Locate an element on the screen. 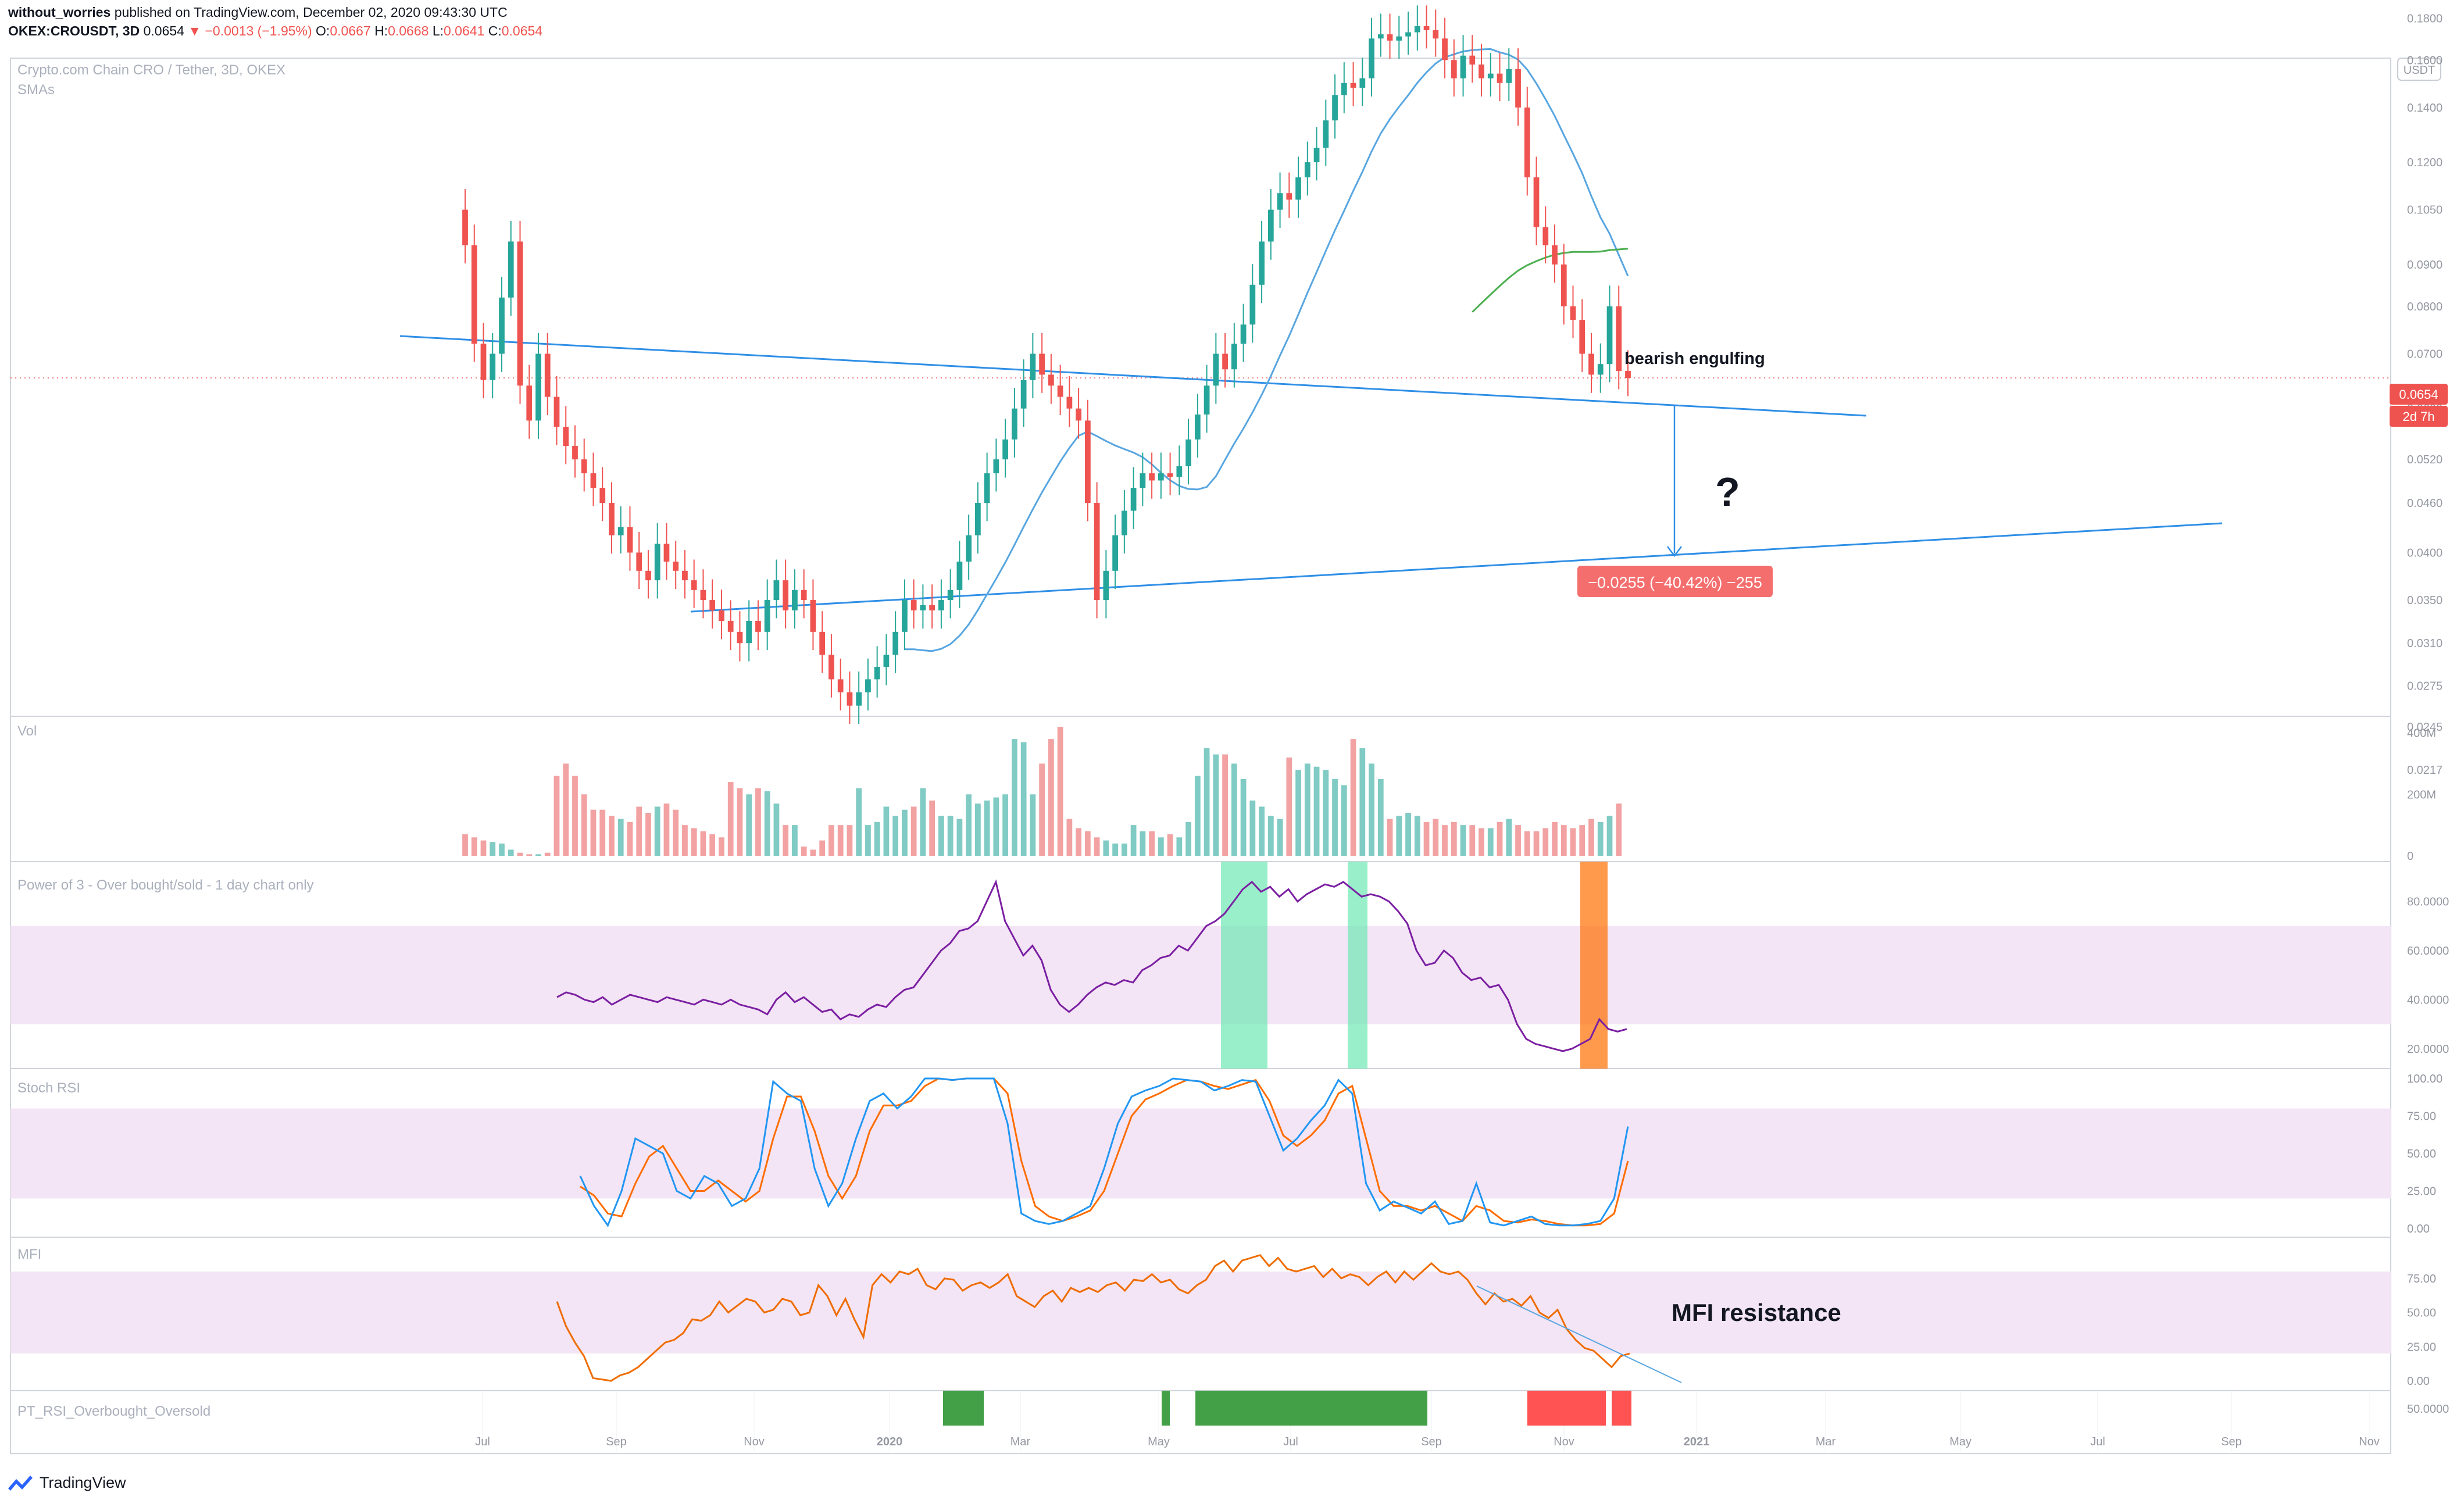 The width and height of the screenshot is (2464, 1500). power3-band-fill is located at coordinates (1200, 975).